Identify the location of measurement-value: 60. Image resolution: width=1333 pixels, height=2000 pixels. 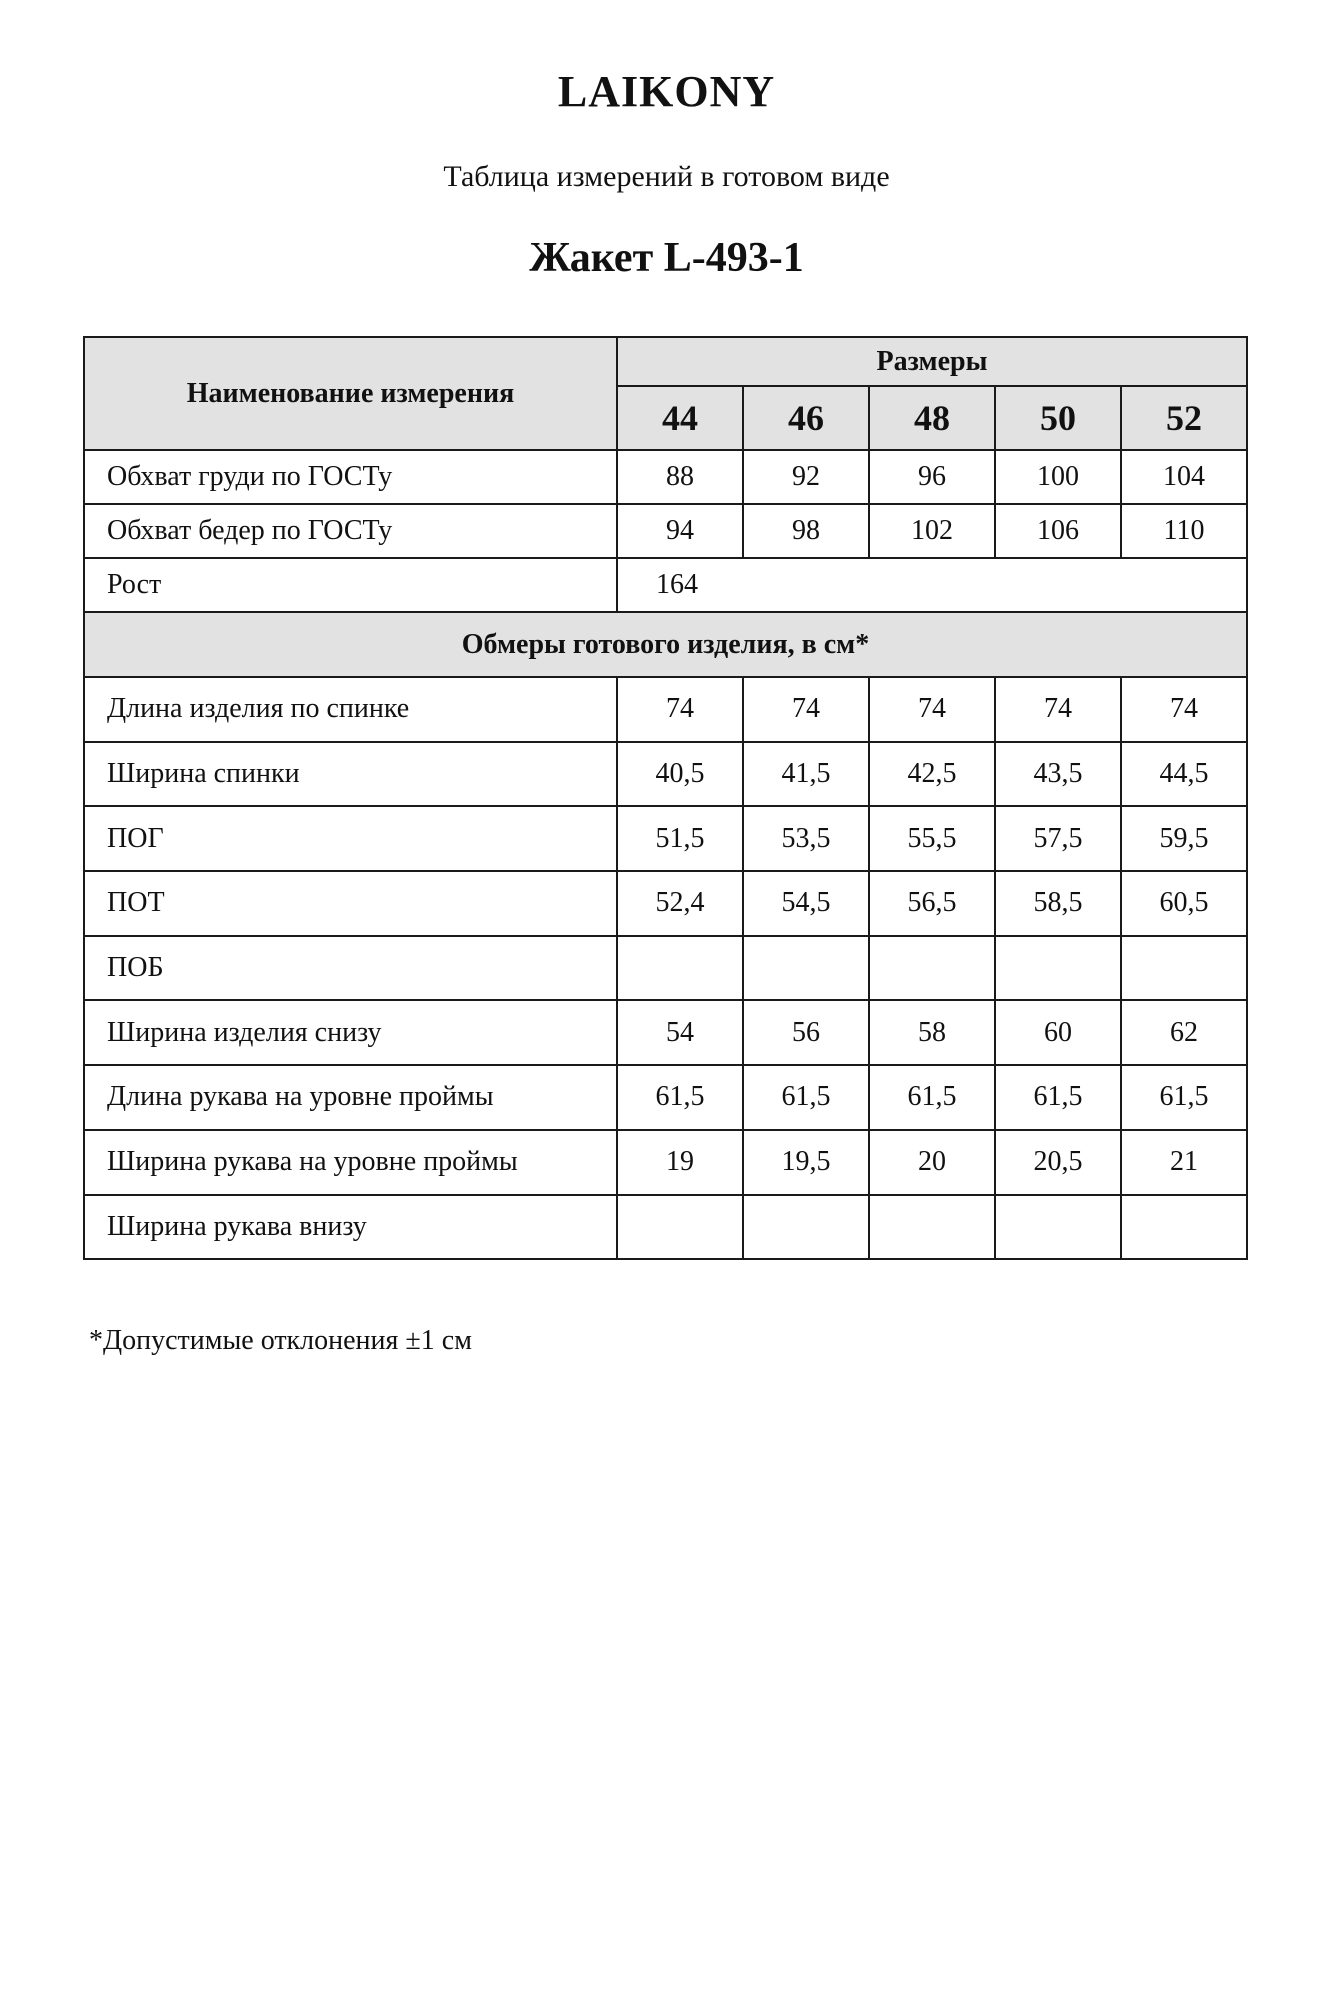
(1058, 1033).